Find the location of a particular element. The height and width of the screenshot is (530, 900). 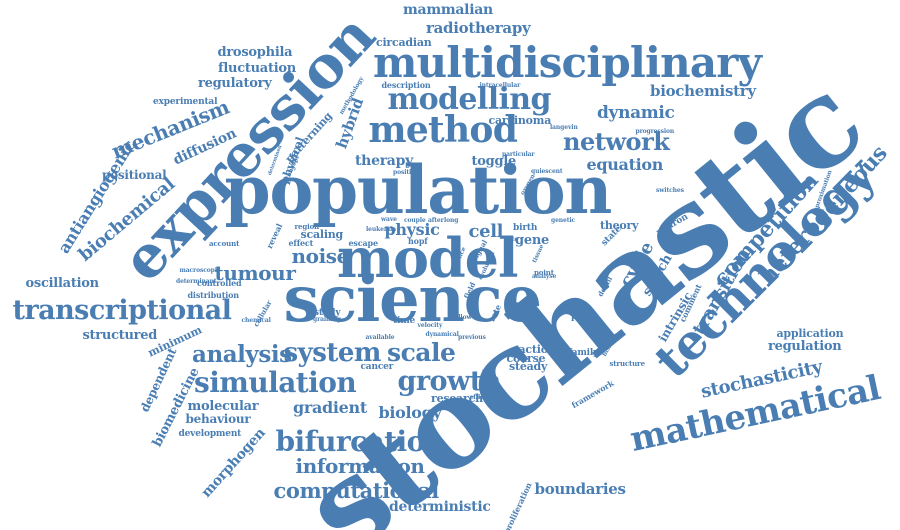

word-account: account is located at coordinates (224, 243).